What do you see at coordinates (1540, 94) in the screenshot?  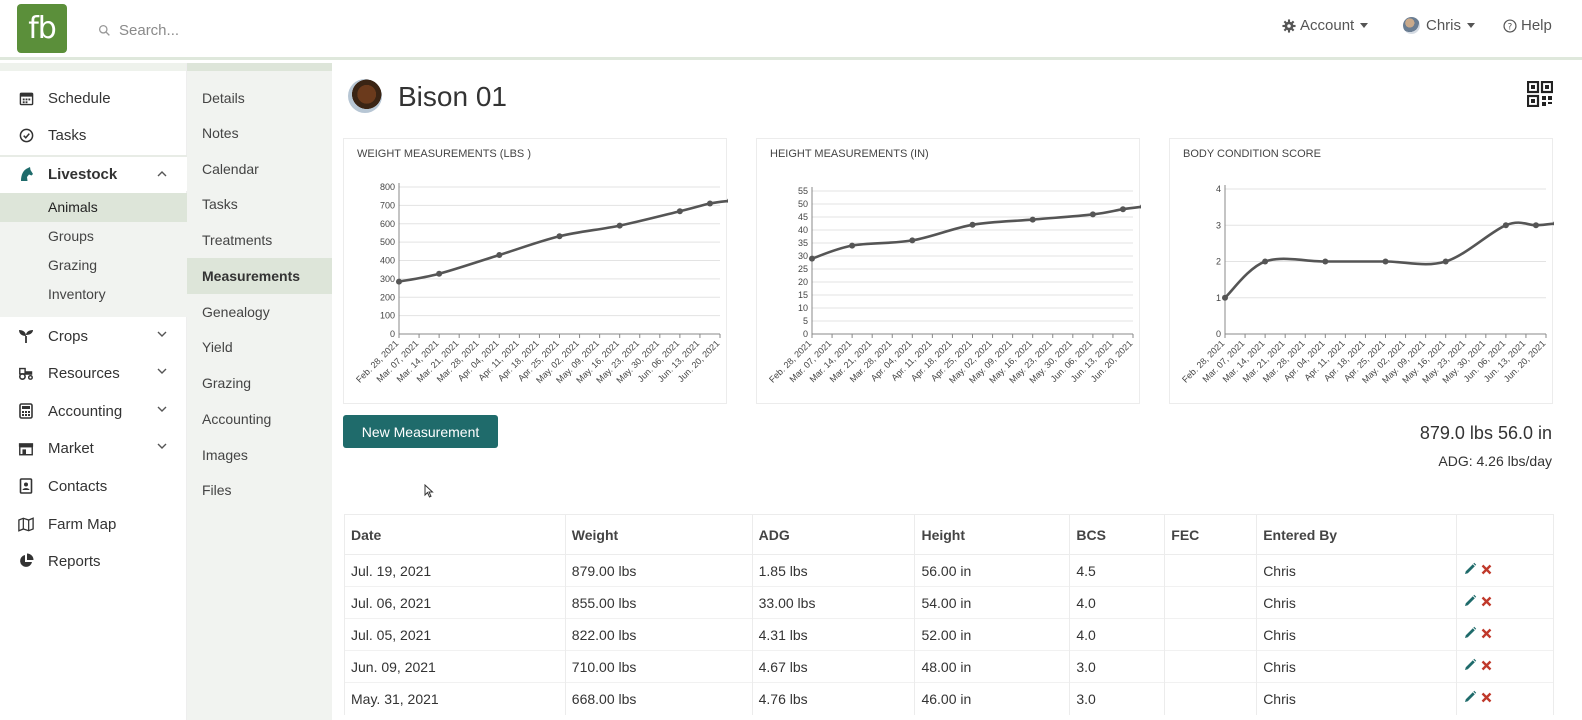 I see `qr-code-icon` at bounding box center [1540, 94].